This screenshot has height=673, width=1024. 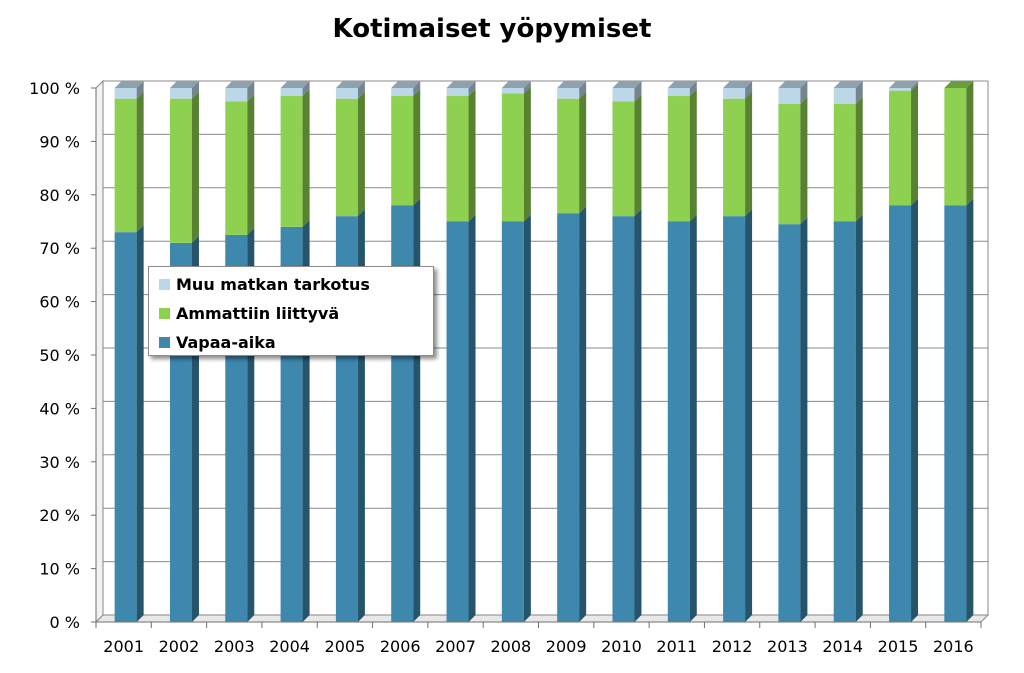 I want to click on x-tick-label: 2002, so click(x=179, y=646).